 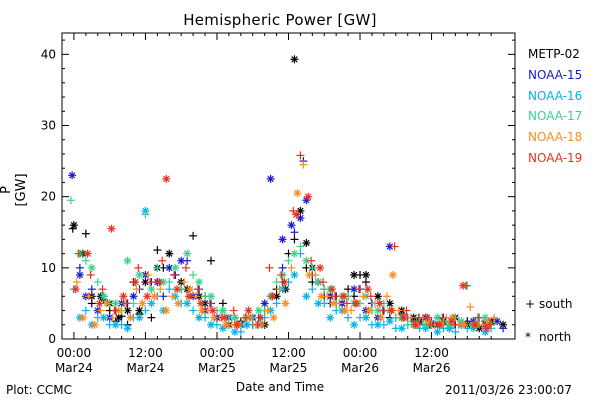 What do you see at coordinates (530, 304) in the screenshot?
I see `plus-marker-icon: +` at bounding box center [530, 304].